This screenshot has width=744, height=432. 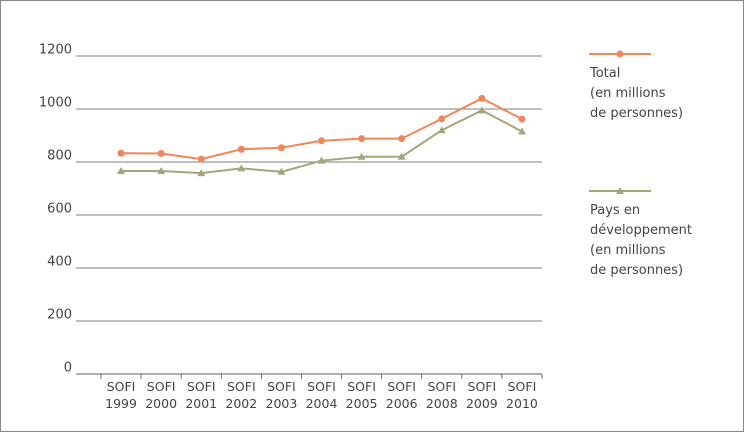 What do you see at coordinates (361, 395) in the screenshot?
I see `x-tick-label: SOFI 2005` at bounding box center [361, 395].